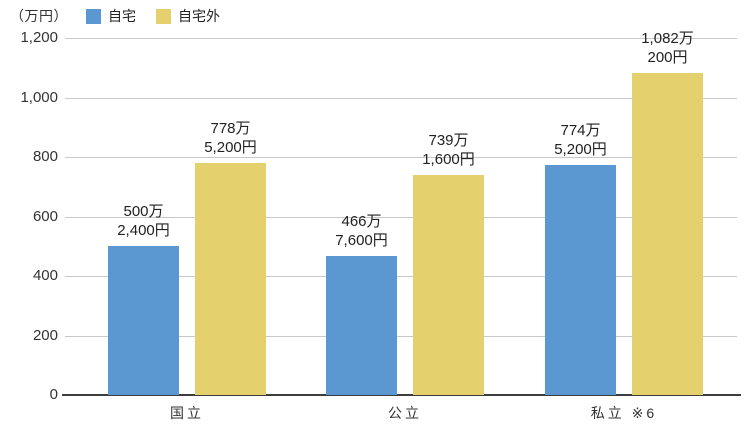 This screenshot has width=744, height=428. What do you see at coordinates (143, 221) in the screenshot?
I see `bar-value-label-home-0: 500万 2,400円` at bounding box center [143, 221].